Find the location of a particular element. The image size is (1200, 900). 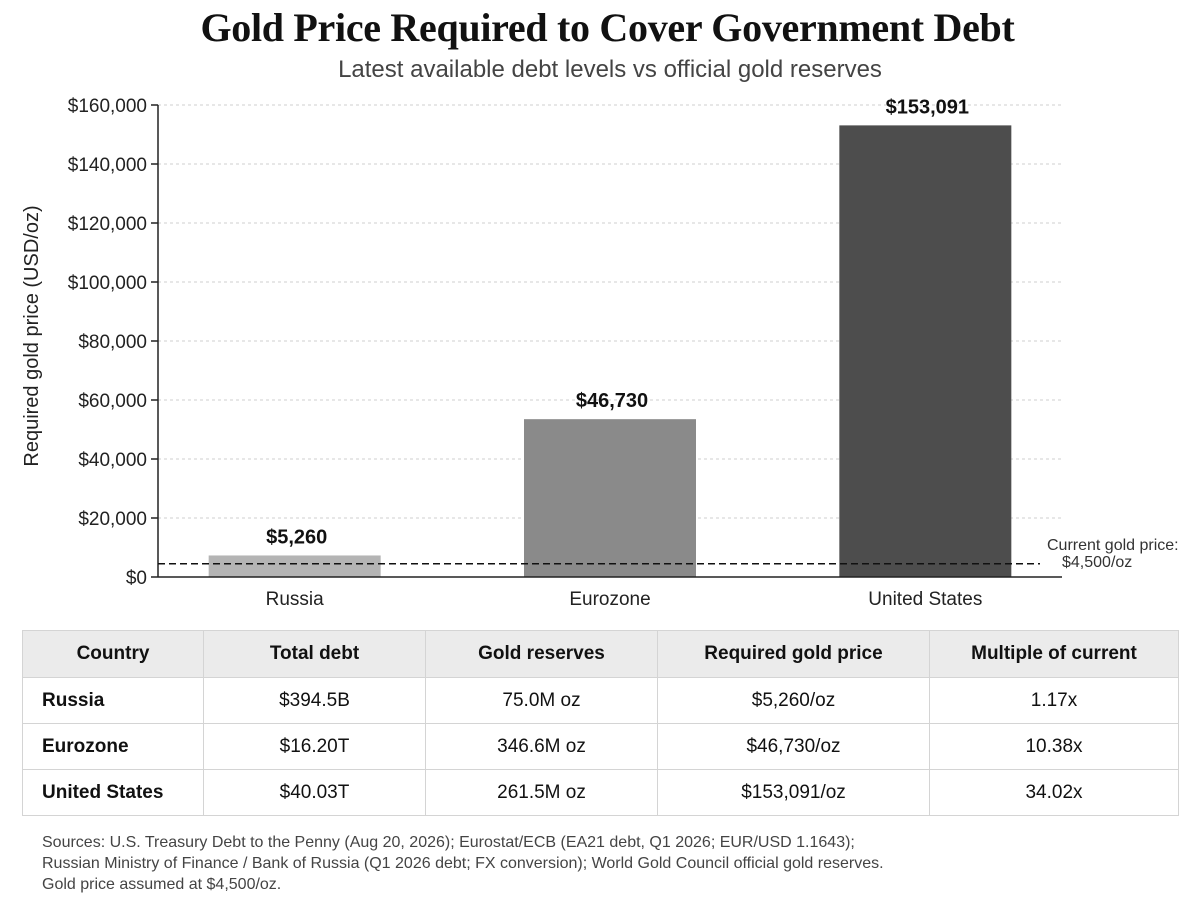

x-tick-labels: Russia Eurozone United States is located at coordinates (624, 599).